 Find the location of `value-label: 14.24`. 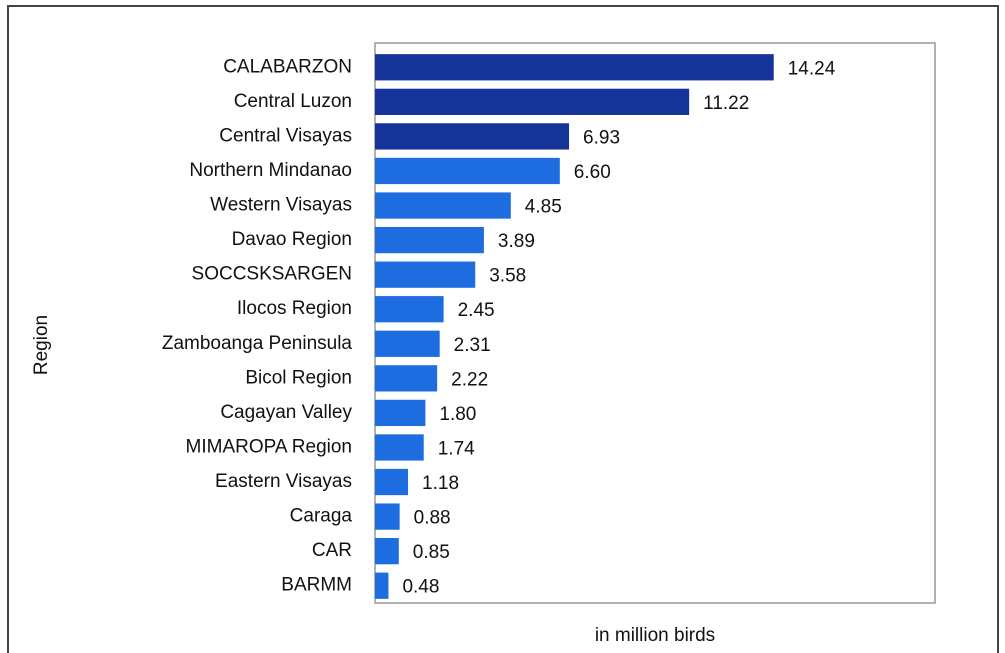

value-label: 14.24 is located at coordinates (812, 68).